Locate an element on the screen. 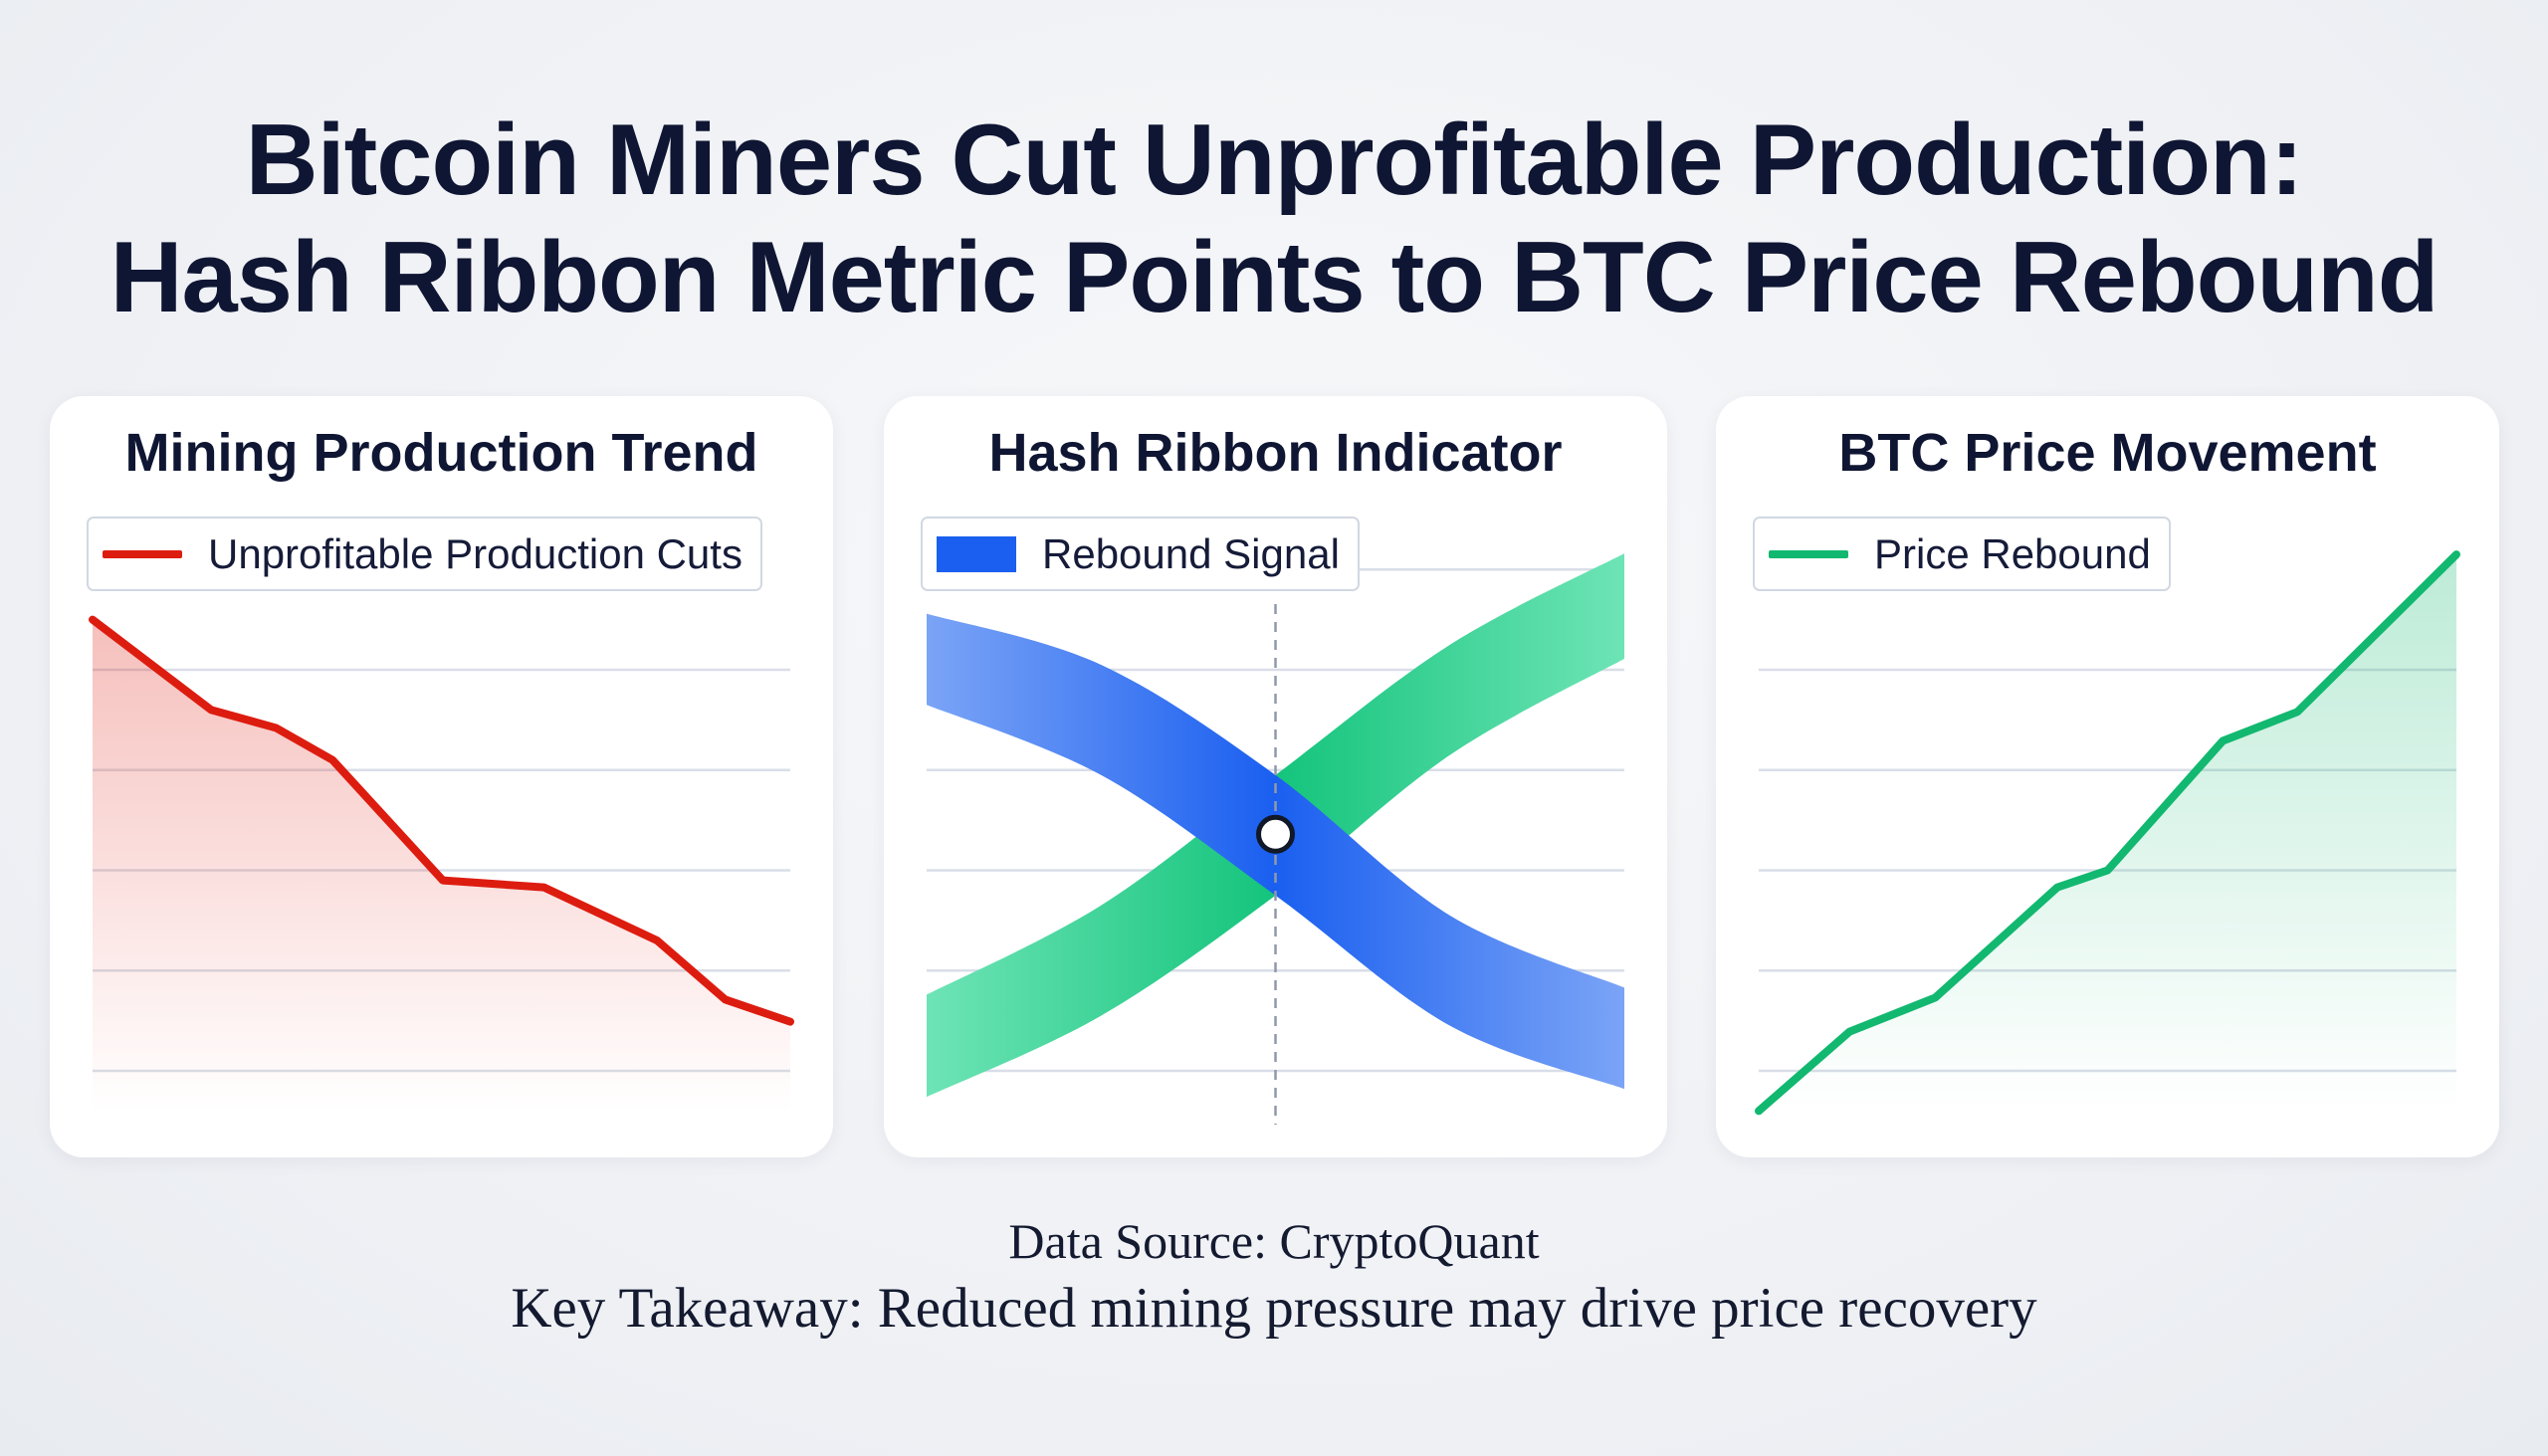  legend: Price Rebound is located at coordinates (1962, 554).